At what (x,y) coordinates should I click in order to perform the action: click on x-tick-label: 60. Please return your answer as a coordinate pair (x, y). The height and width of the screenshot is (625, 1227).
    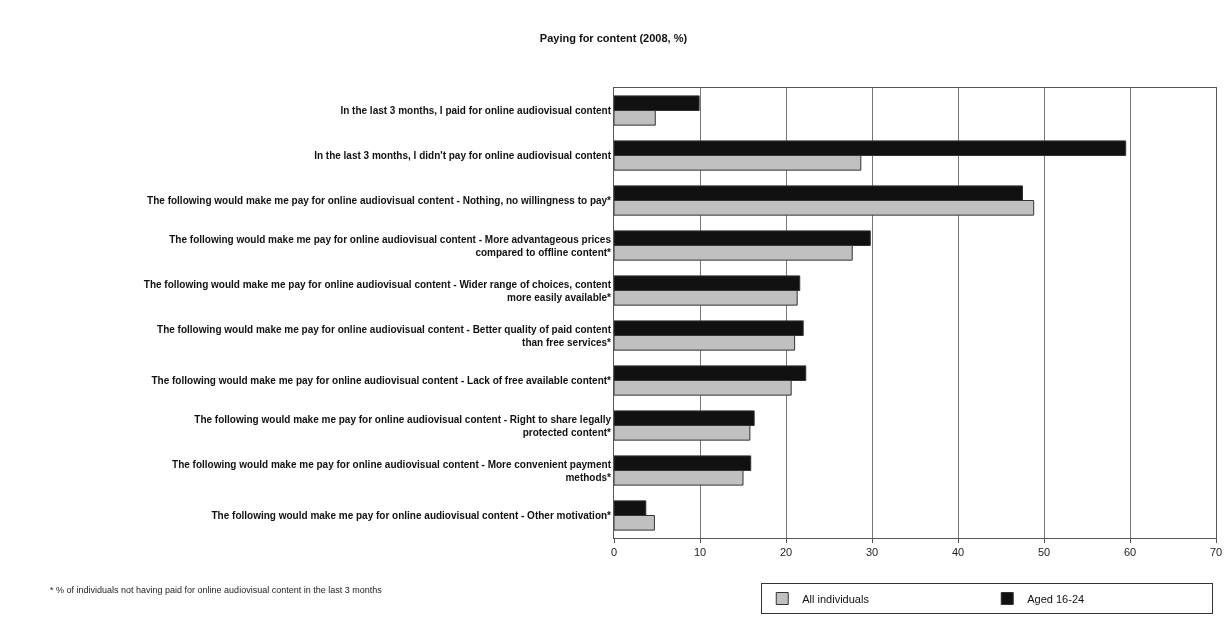
    Looking at the image, I should click on (1130, 552).